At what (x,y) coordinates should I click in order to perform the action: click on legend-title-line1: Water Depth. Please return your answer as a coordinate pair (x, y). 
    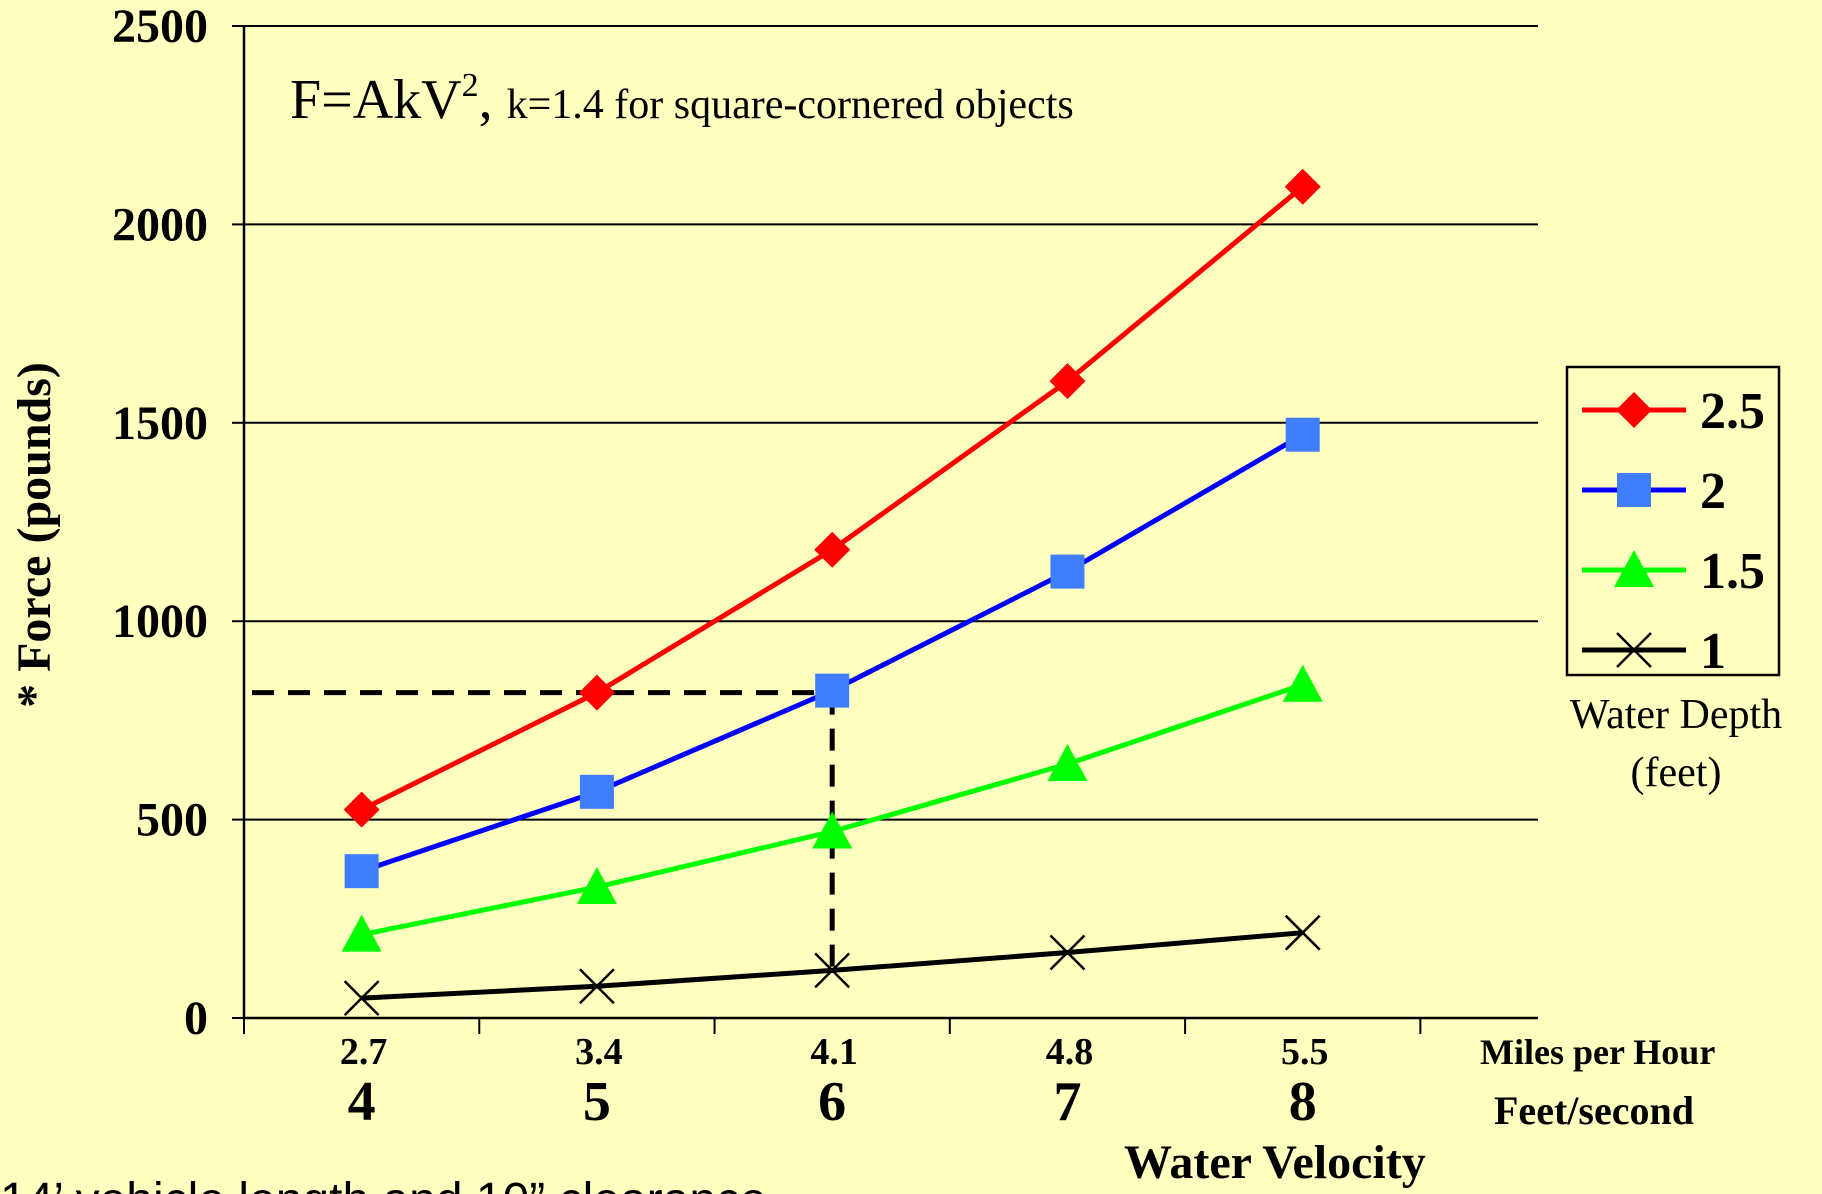
    Looking at the image, I should click on (1676, 715).